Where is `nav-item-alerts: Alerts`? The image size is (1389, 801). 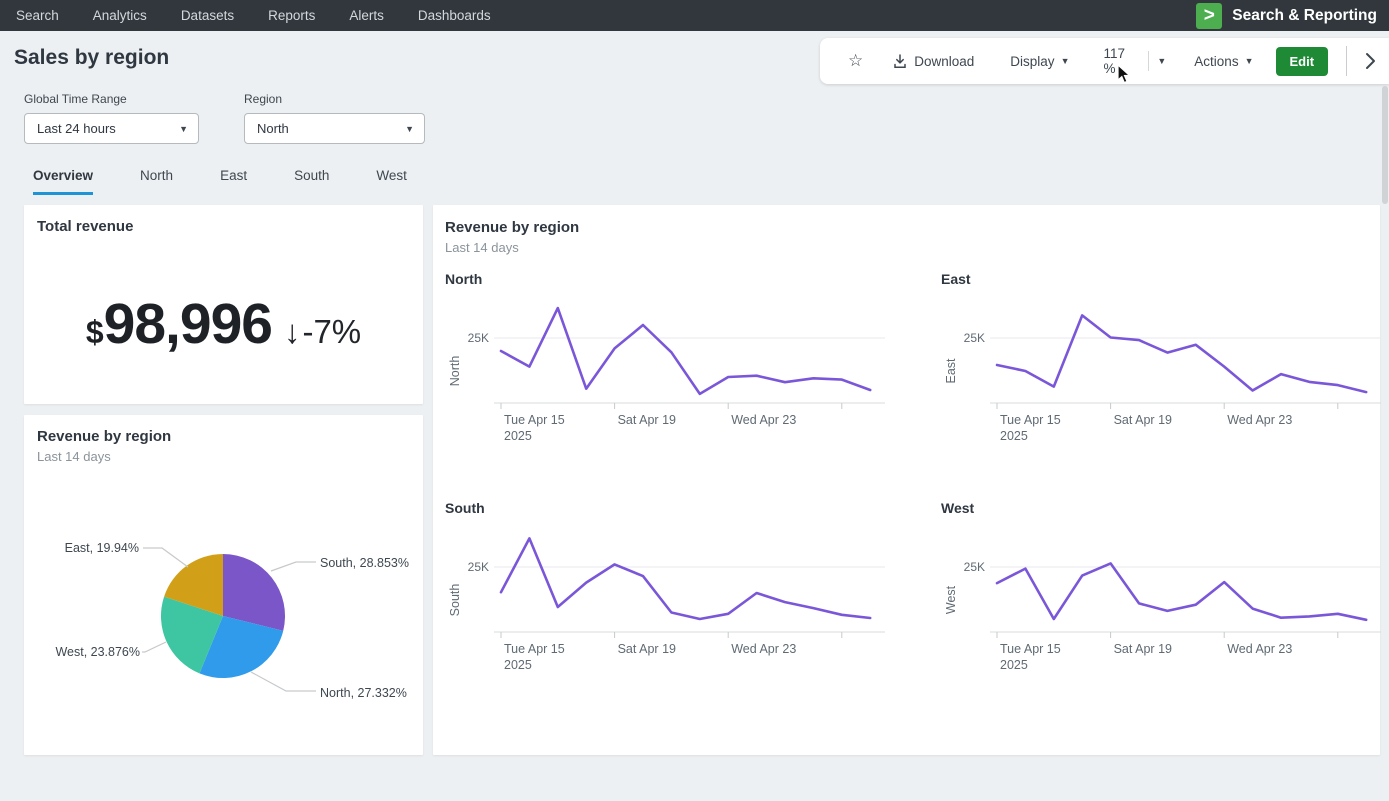
nav-item-alerts: Alerts is located at coordinates (366, 15).